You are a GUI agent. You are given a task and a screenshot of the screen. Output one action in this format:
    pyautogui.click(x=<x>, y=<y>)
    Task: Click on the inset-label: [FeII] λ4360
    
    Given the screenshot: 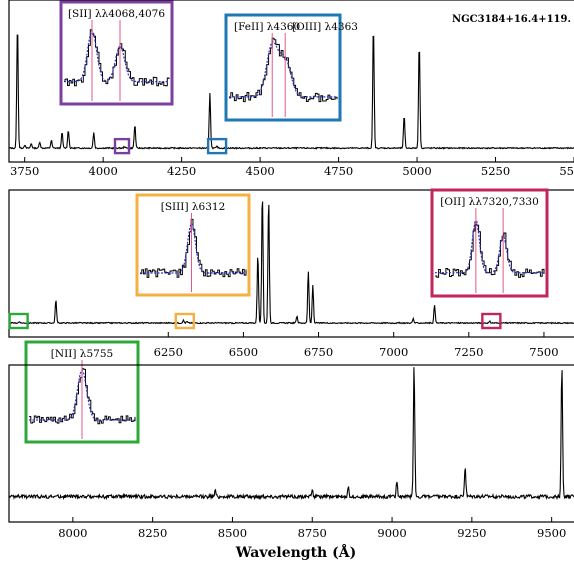 What is the action you would take?
    pyautogui.click(x=267, y=27)
    